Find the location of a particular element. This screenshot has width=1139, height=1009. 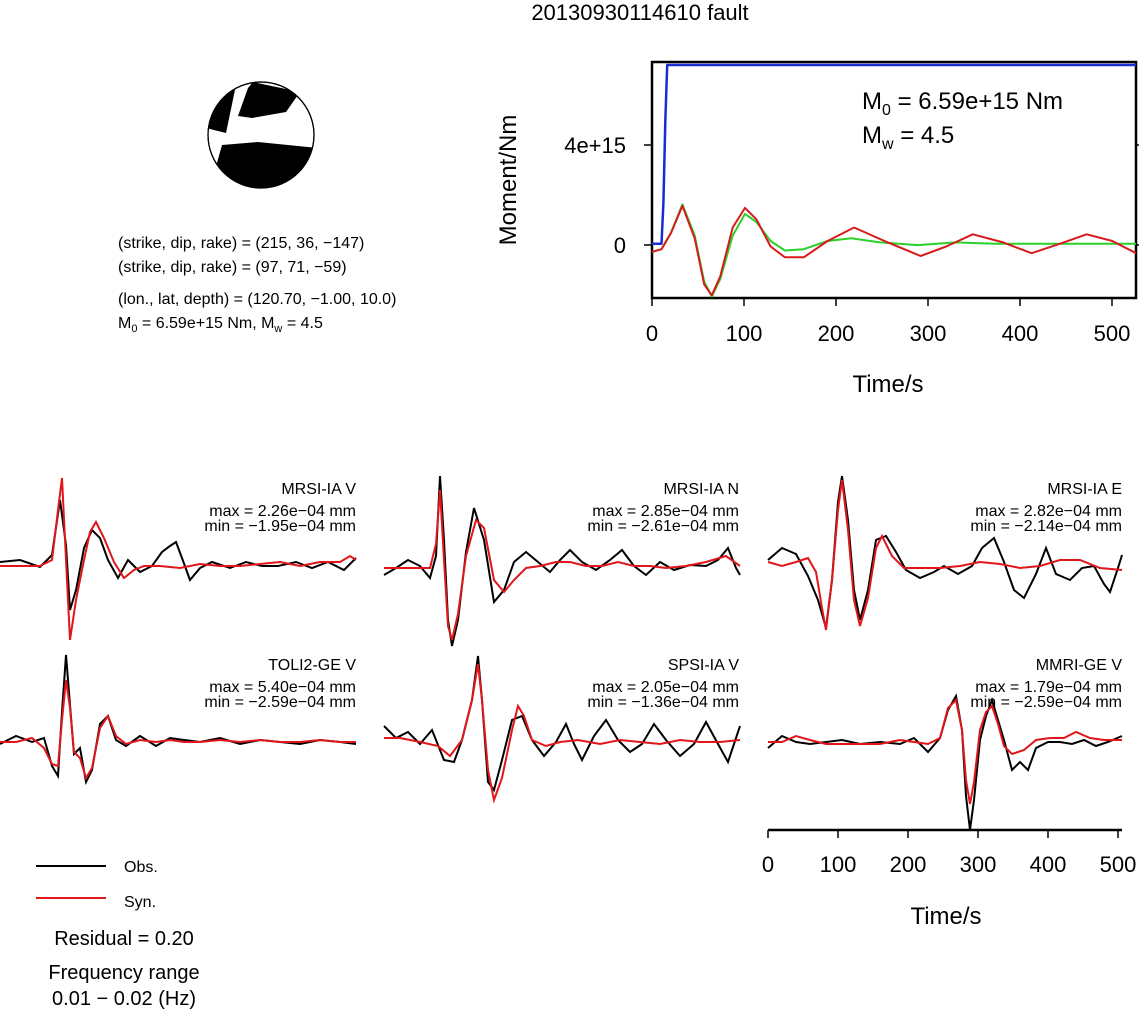

frequency-range-value: 0.01 − 0.02 (Hz) is located at coordinates (124, 998).